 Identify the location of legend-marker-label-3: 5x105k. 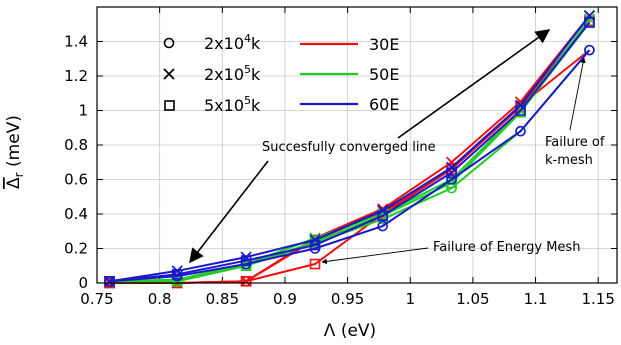
(232, 104).